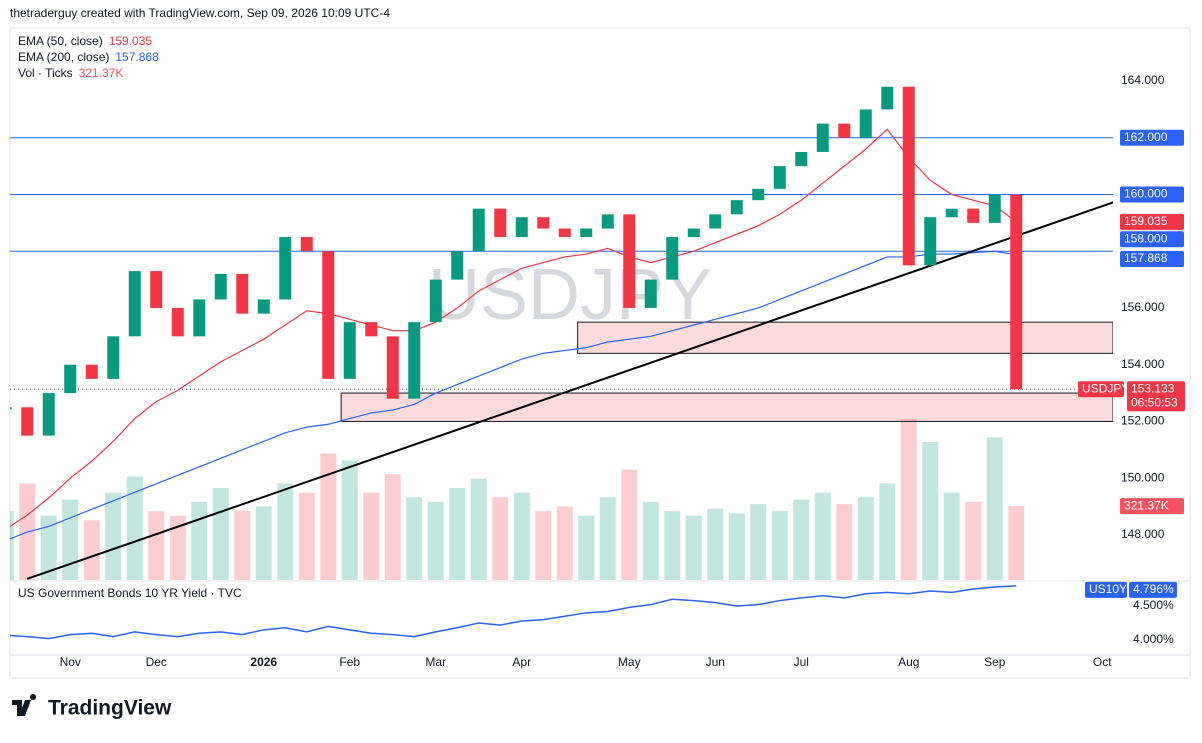 The height and width of the screenshot is (743, 1202). I want to click on last-price-label: 153.133, so click(1153, 388).